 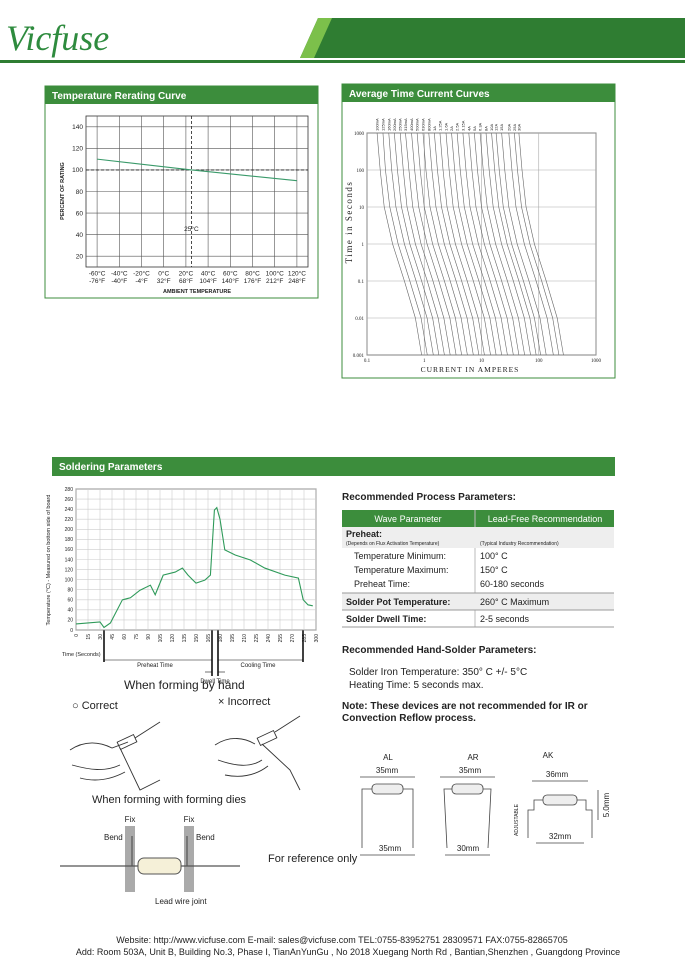 What do you see at coordinates (125, 637) in the screenshot?
I see `x-tick-label: 60` at bounding box center [125, 637].